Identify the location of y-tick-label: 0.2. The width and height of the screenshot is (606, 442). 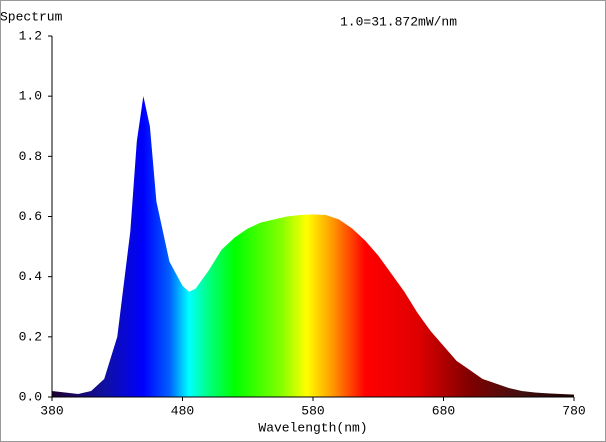
(30, 336).